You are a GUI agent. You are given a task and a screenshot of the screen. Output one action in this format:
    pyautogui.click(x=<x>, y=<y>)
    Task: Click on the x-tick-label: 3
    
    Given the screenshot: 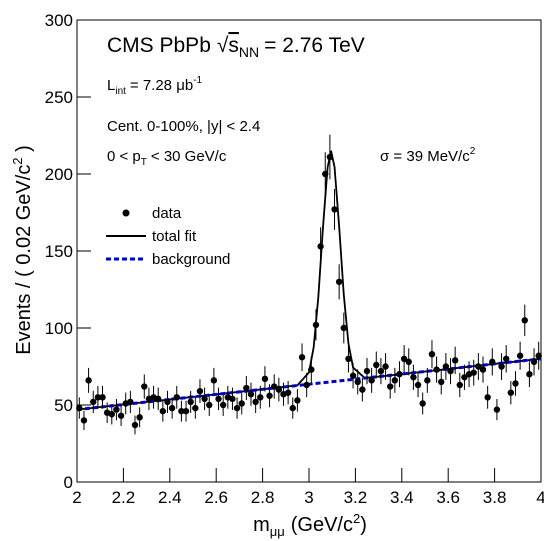 What is the action you would take?
    pyautogui.click(x=308, y=497)
    